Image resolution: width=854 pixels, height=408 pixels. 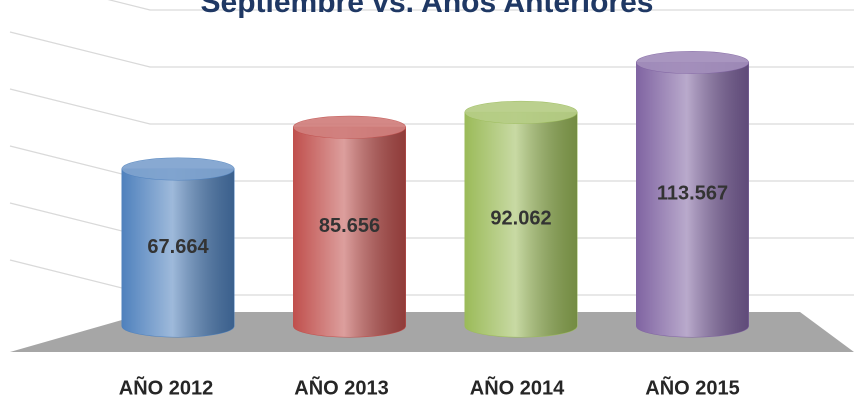 I want to click on data-label: 67.664, so click(x=178, y=247).